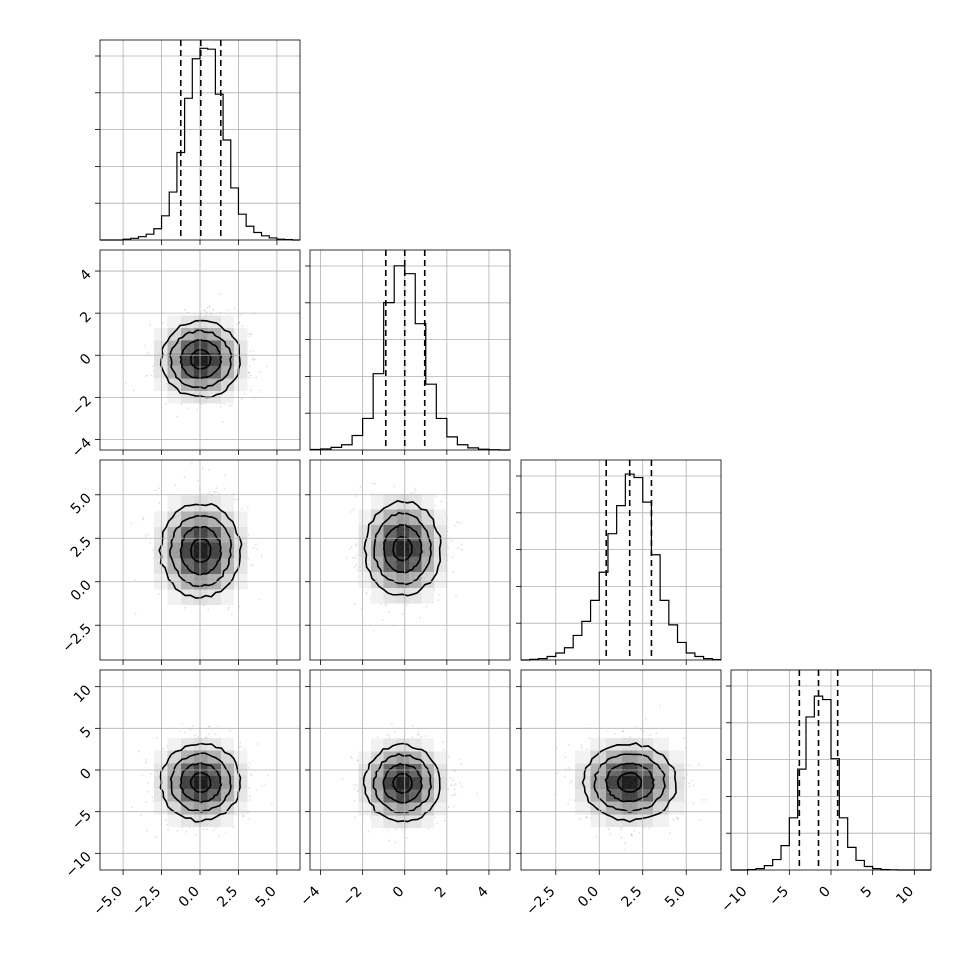 Image resolution: width=970 pixels, height=970 pixels. What do you see at coordinates (825, 792) in the screenshot?
I see `histogram-panel-3: −10 −5 0 5 10` at bounding box center [825, 792].